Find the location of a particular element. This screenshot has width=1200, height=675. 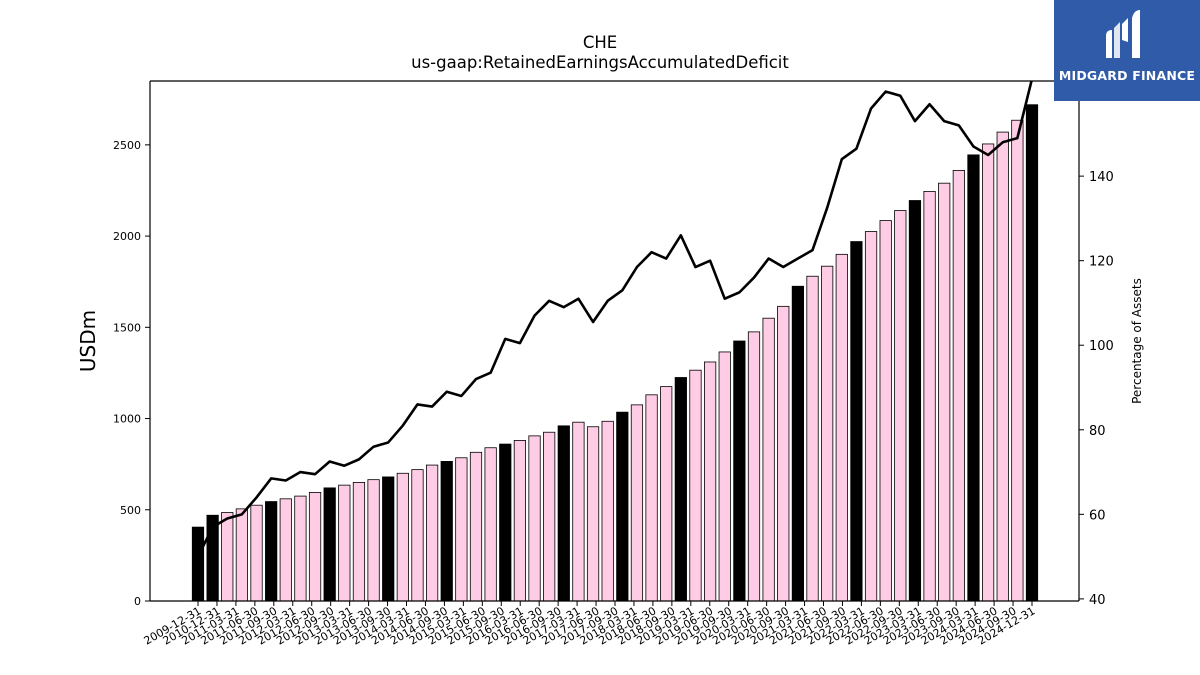

y2-axis-label: Percentage of Assets is located at coordinates (1137, 341).